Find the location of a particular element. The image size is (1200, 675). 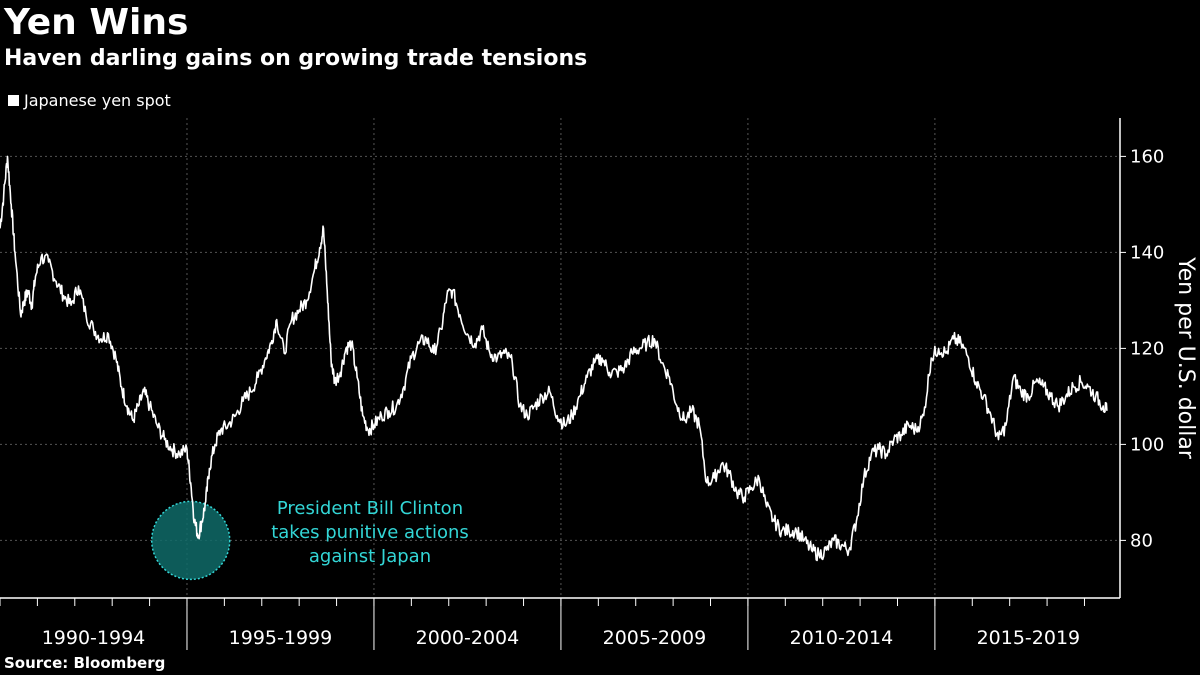

x-category-label: 2000-2004 is located at coordinates (468, 638).